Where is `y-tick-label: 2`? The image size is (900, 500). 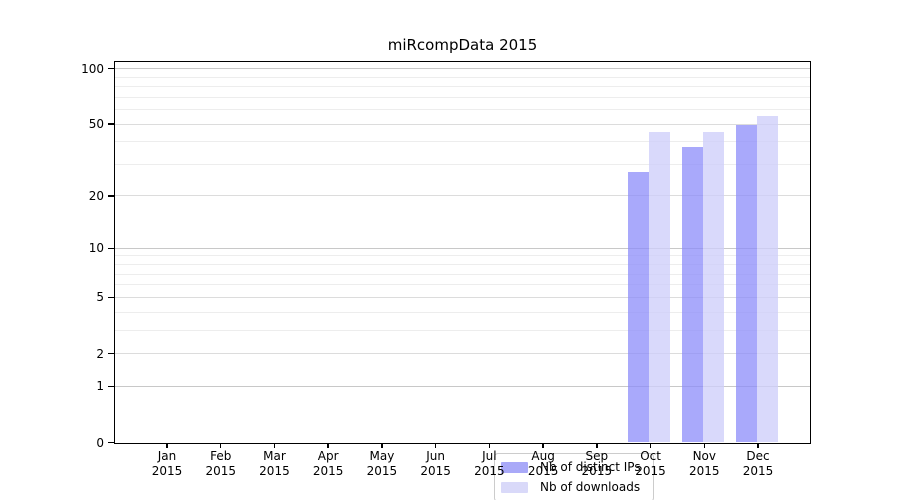 y-tick-label: 2 is located at coordinates (100, 353).